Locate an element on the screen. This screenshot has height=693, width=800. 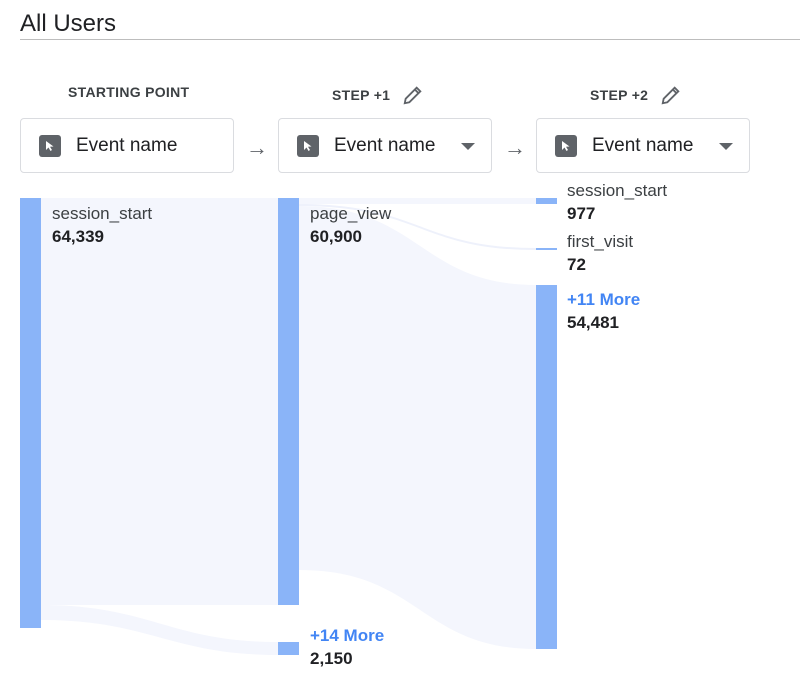
node-bar-step1-more is located at coordinates (288, 648).